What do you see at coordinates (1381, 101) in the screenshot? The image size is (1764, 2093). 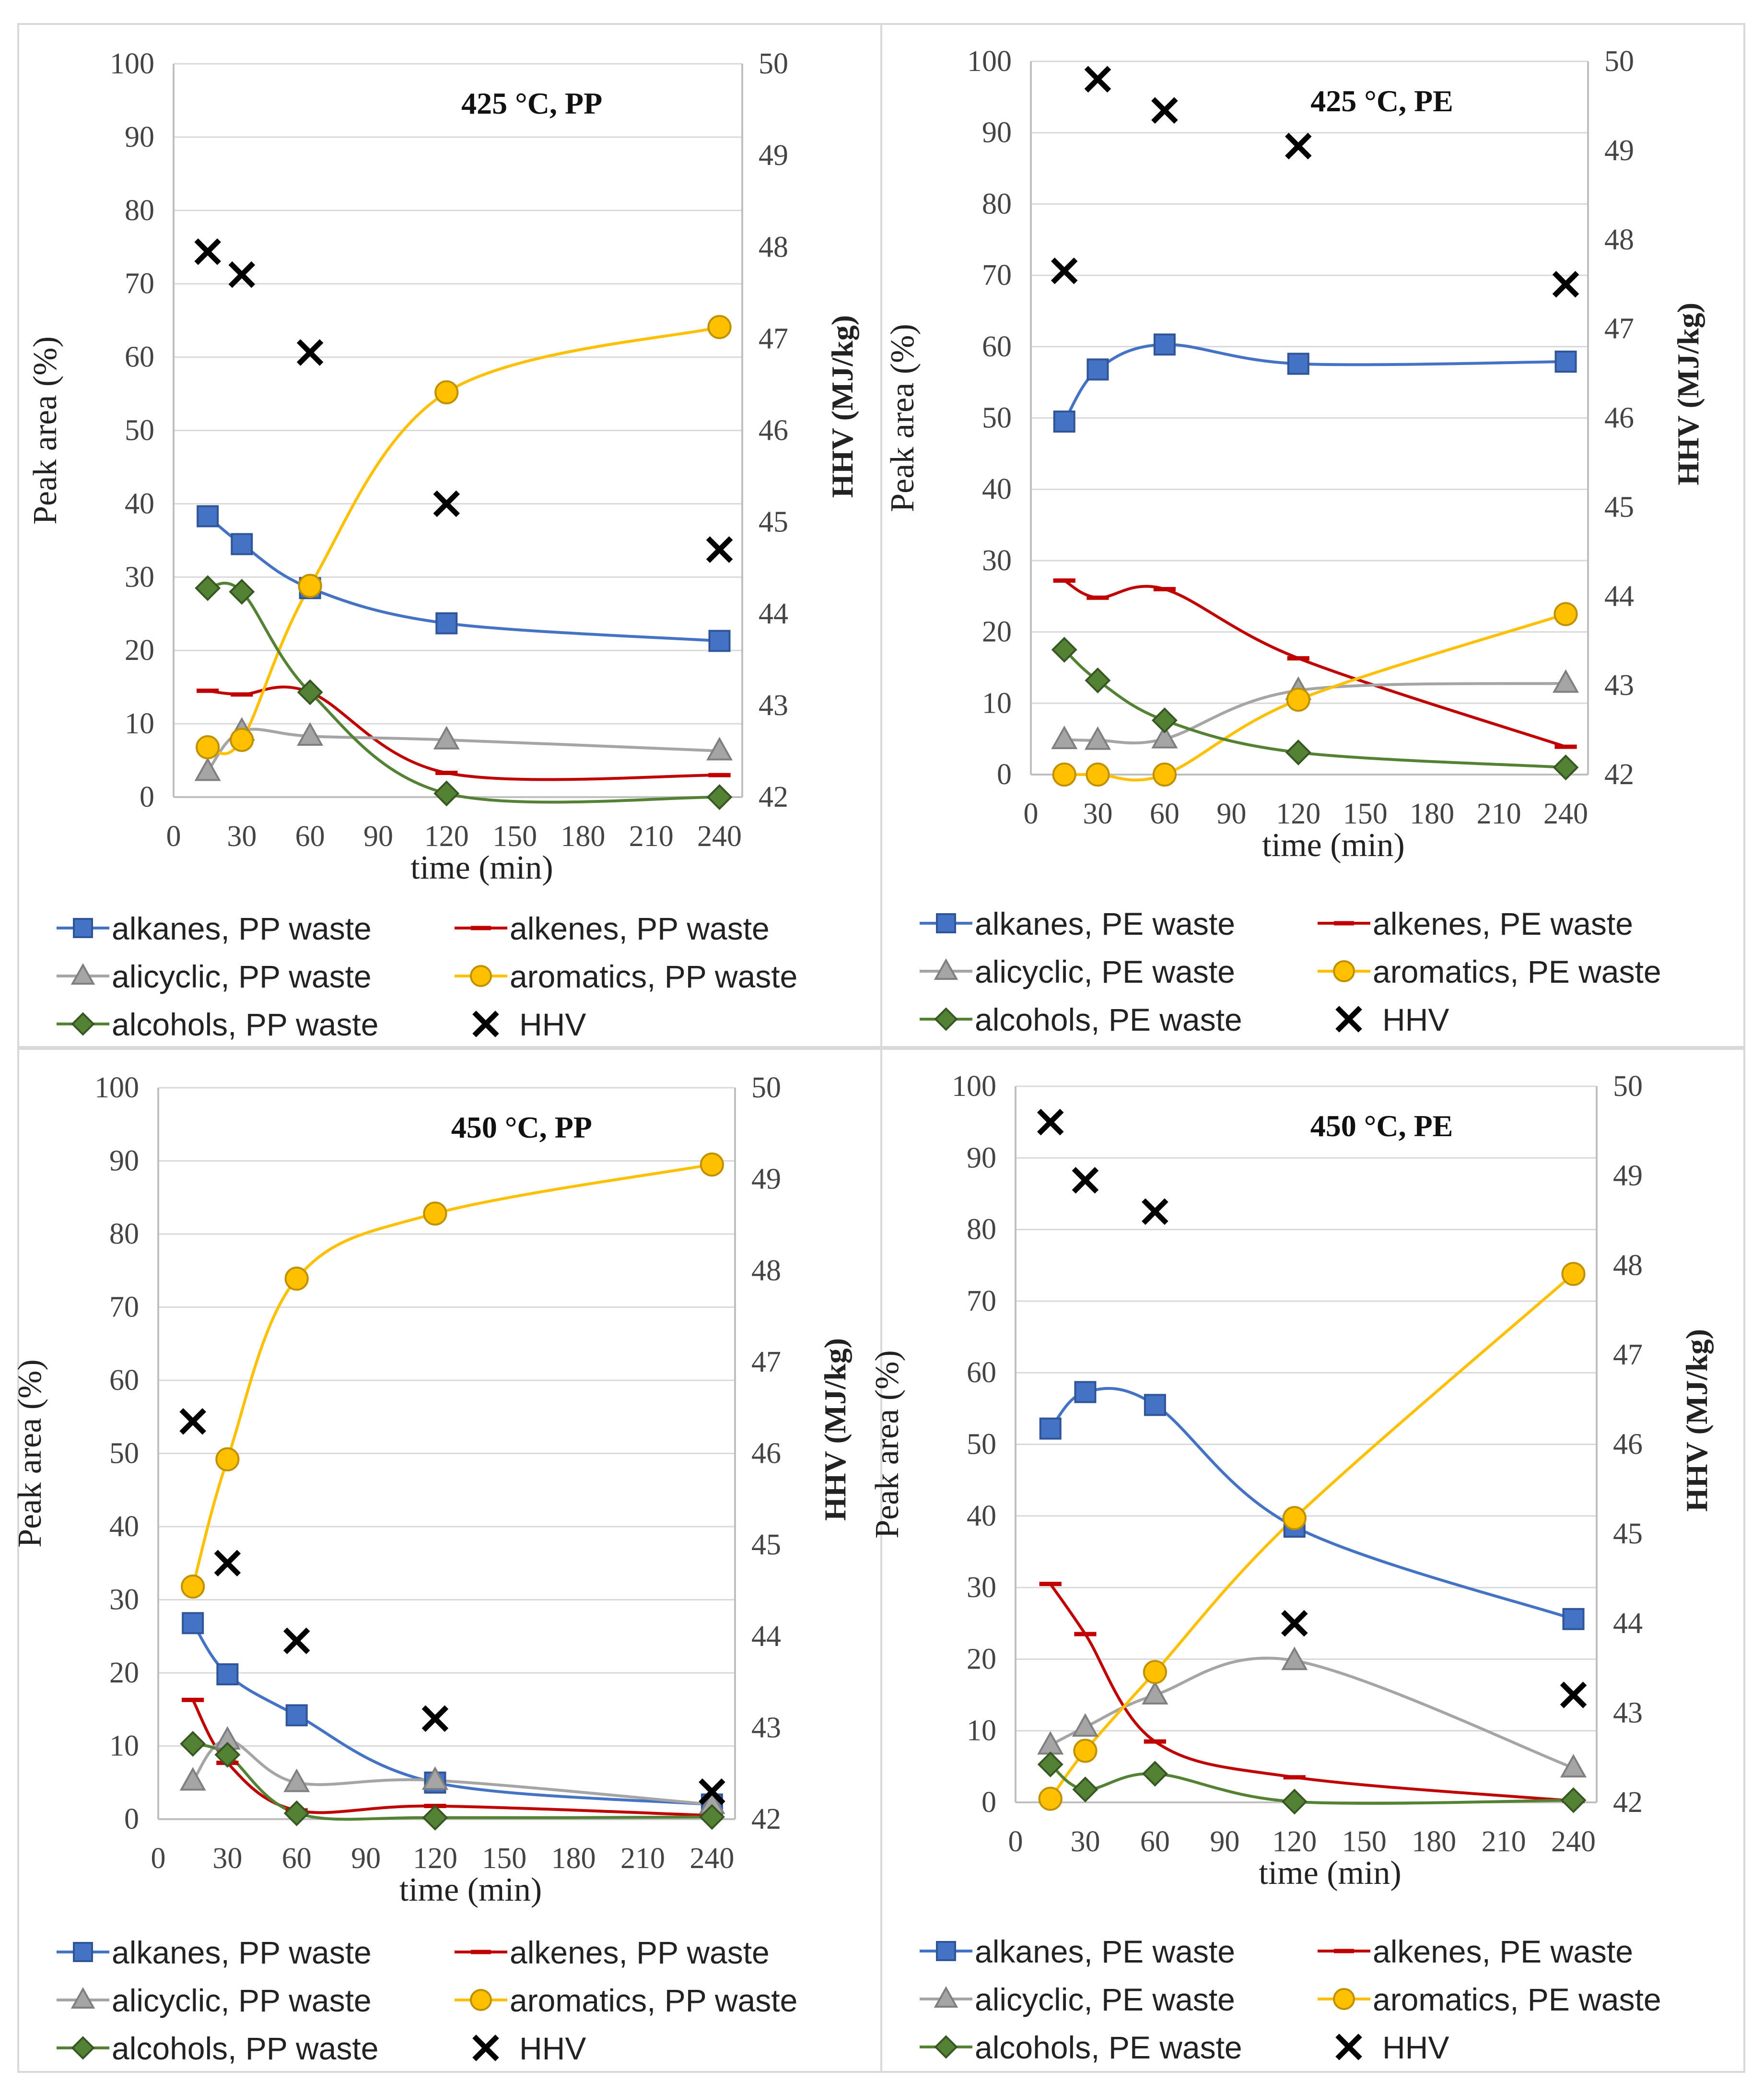 I see `panel-title: 425 °C, PE` at bounding box center [1381, 101].